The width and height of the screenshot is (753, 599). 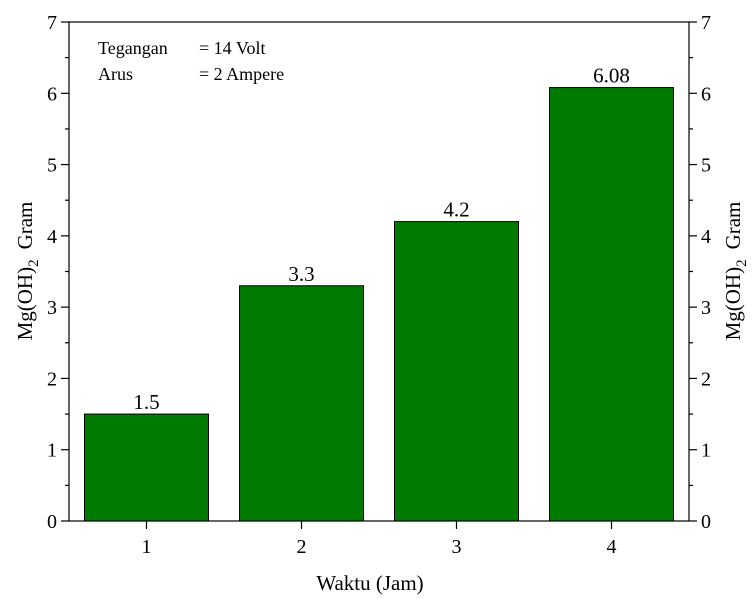 I want to click on x-axis-ticks: 1 2 3 4, so click(x=379, y=539).